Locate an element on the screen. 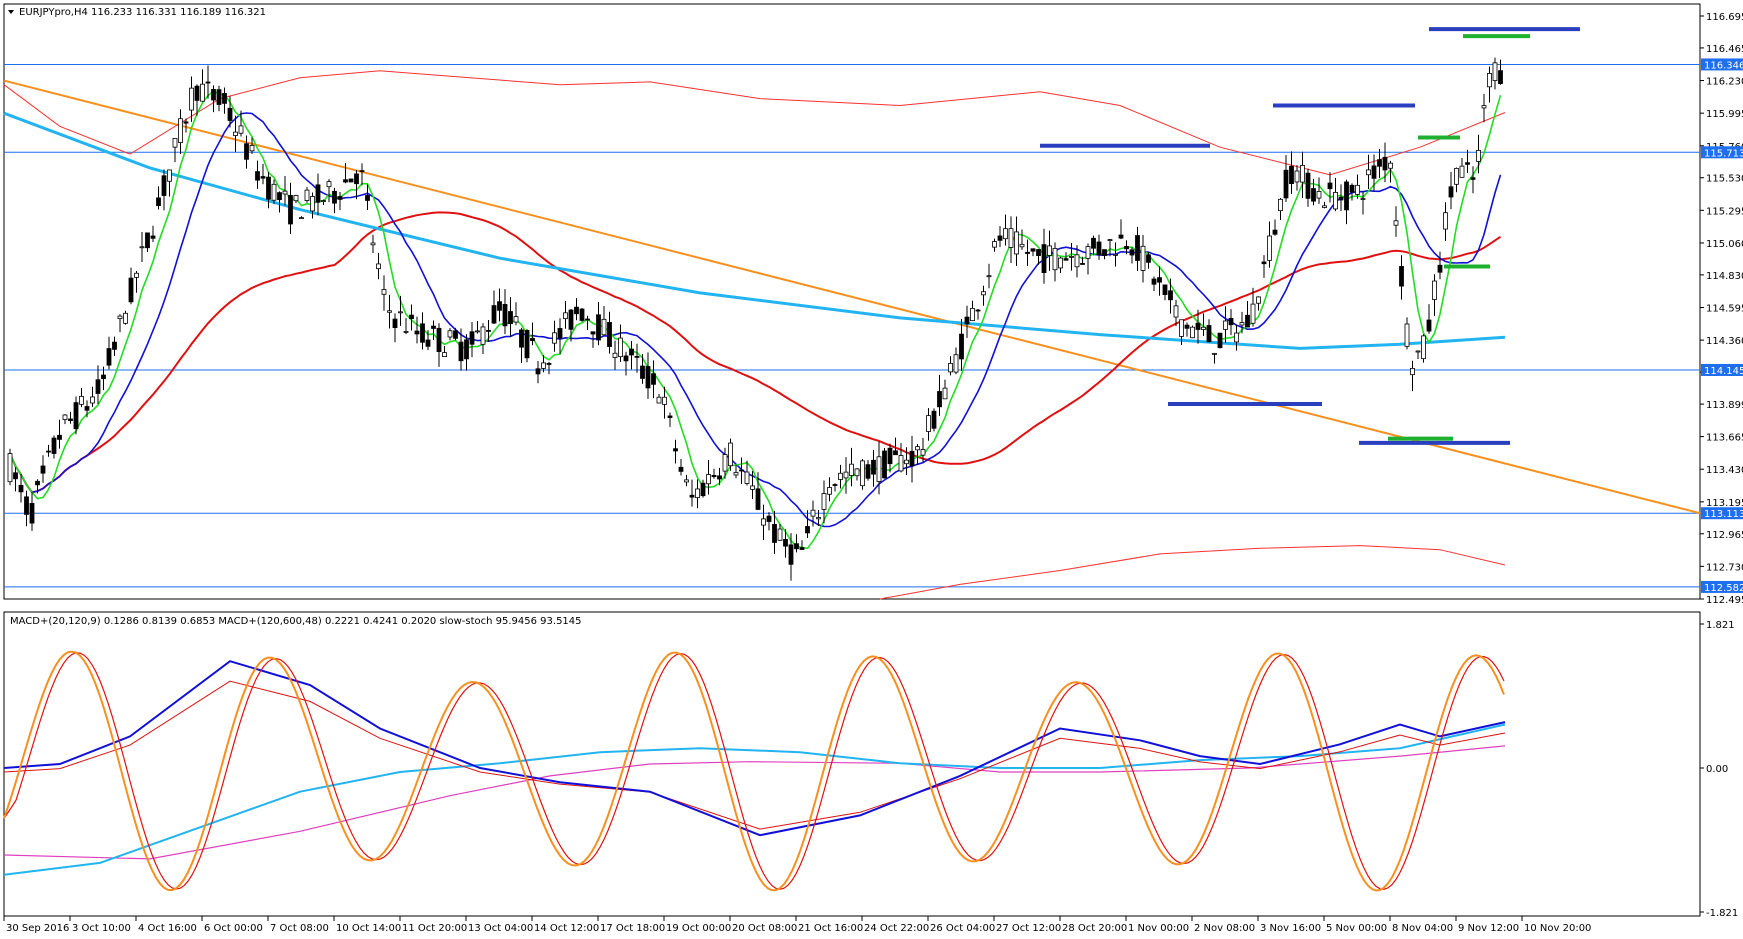  time-tick-label: 3 Nov 16:00 is located at coordinates (1290, 928).